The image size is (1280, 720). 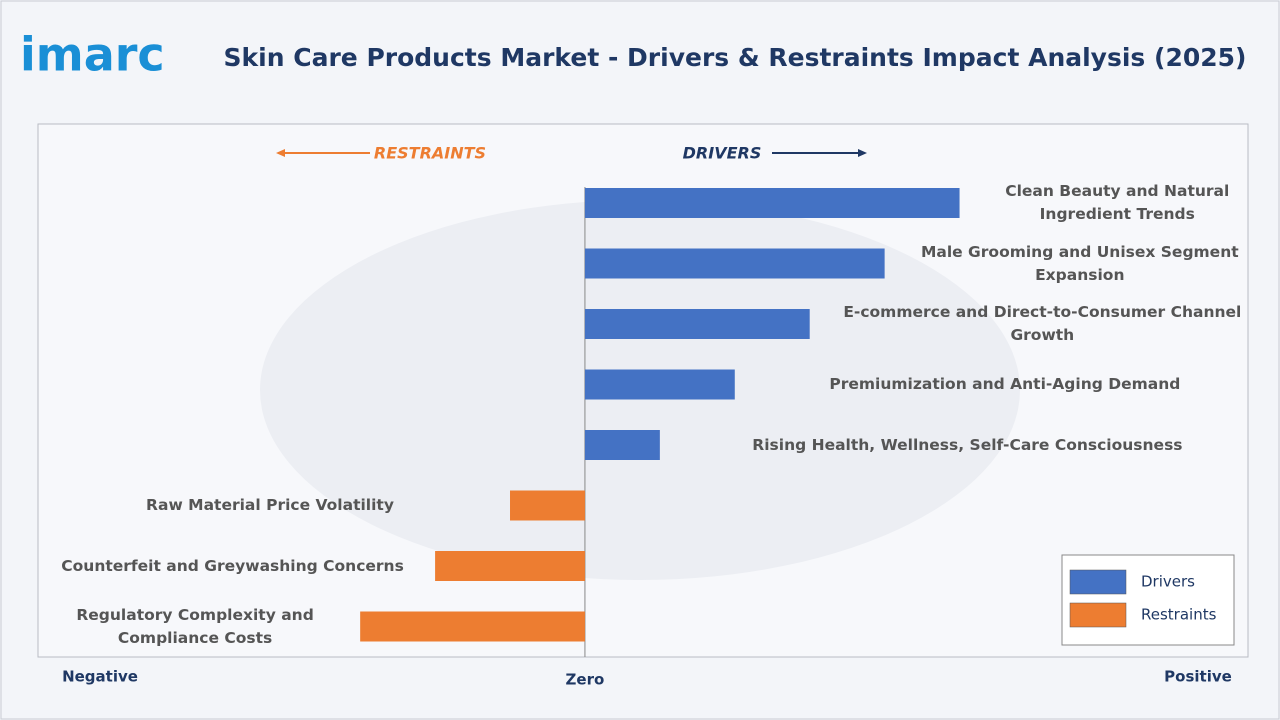 I want to click on legend-label: Restraints, so click(x=1179, y=615).